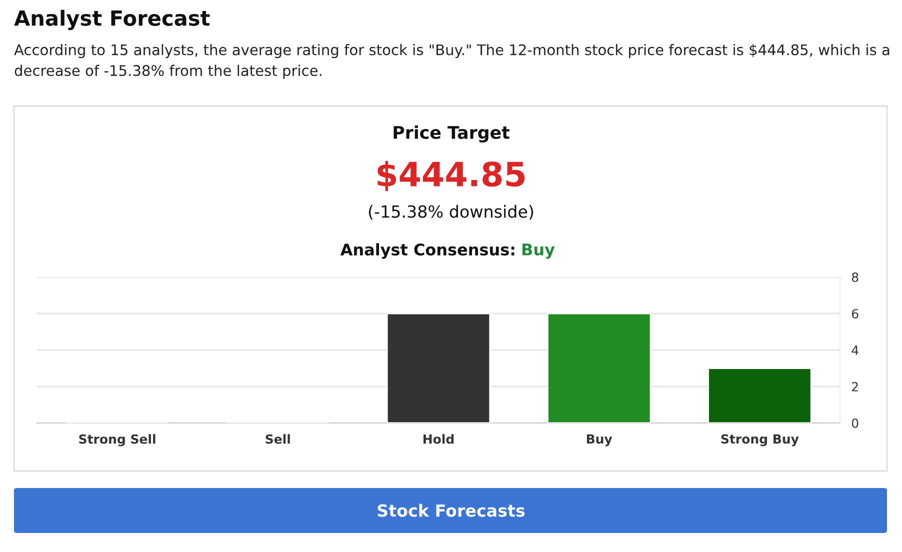 The width and height of the screenshot is (902, 552). I want to click on y-tick-label: 6, so click(855, 313).